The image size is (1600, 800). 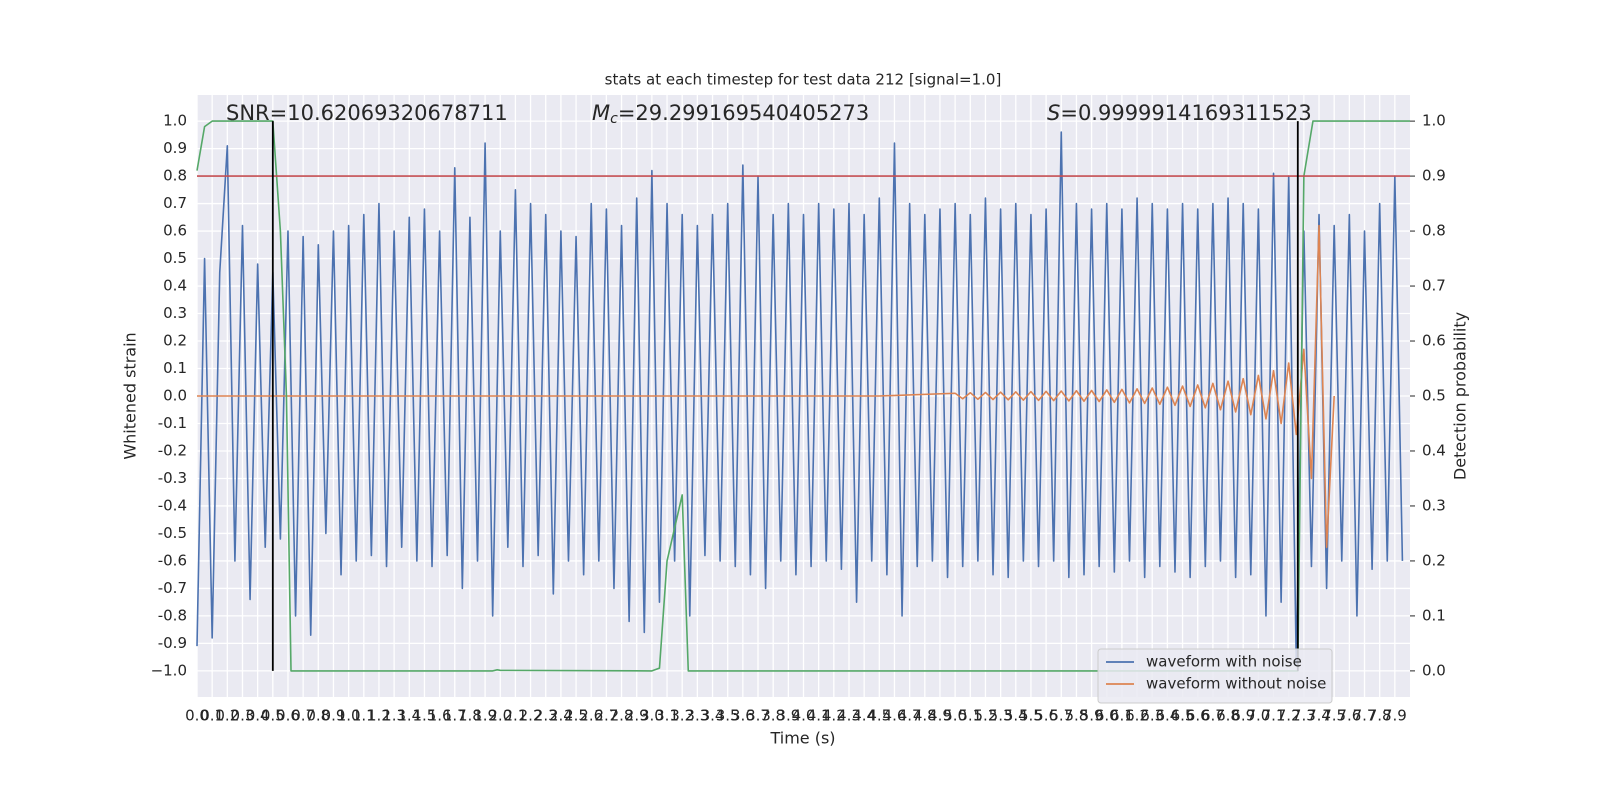 What do you see at coordinates (485, 716) in the screenshot?
I see `x-tick-label: 1.9` at bounding box center [485, 716].